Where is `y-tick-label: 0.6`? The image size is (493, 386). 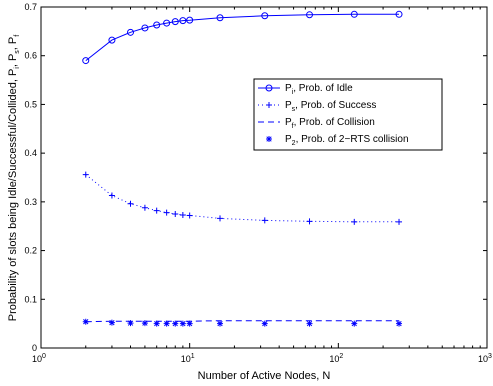 y-tick-label: 0.6 is located at coordinates (30, 56).